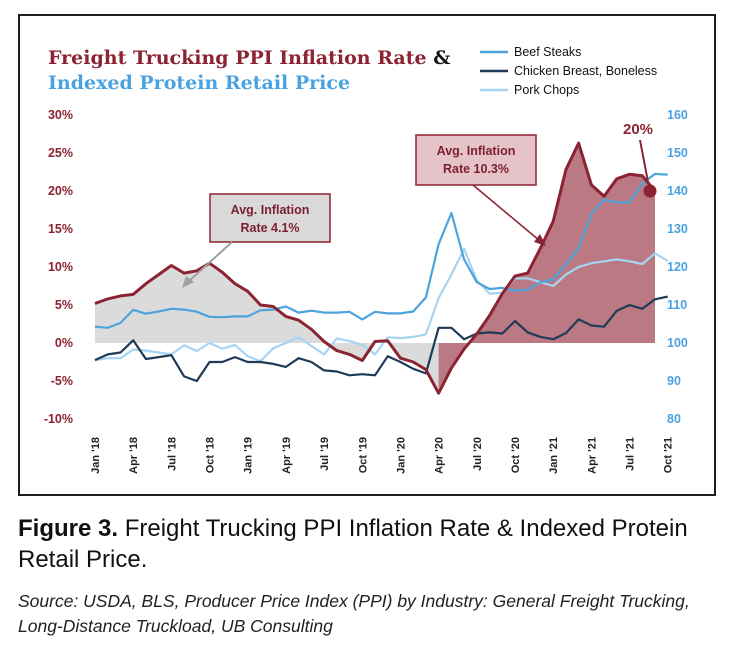 Image resolution: width=740 pixels, height=646 pixels. I want to click on callout-avg-inflation-10: Avg. Inflation Rate 10.3%, so click(480, 190).